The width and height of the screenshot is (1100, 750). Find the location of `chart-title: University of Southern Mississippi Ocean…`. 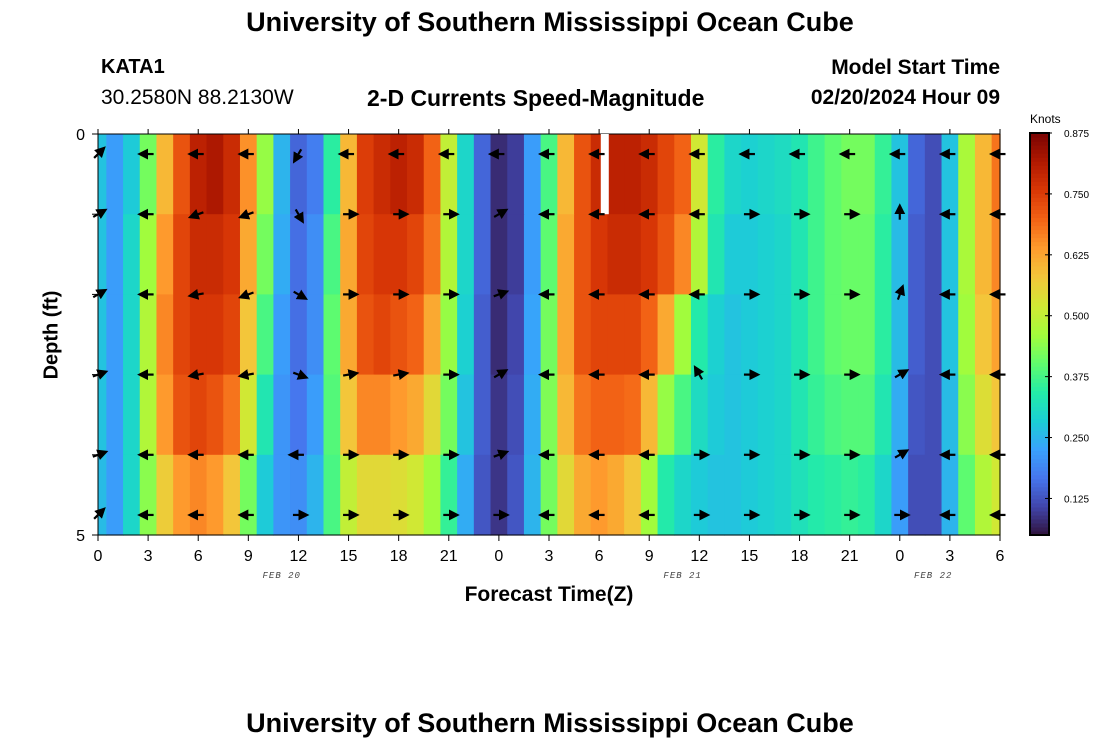

chart-title: University of Southern Mississippi Ocean… is located at coordinates (550, 22).